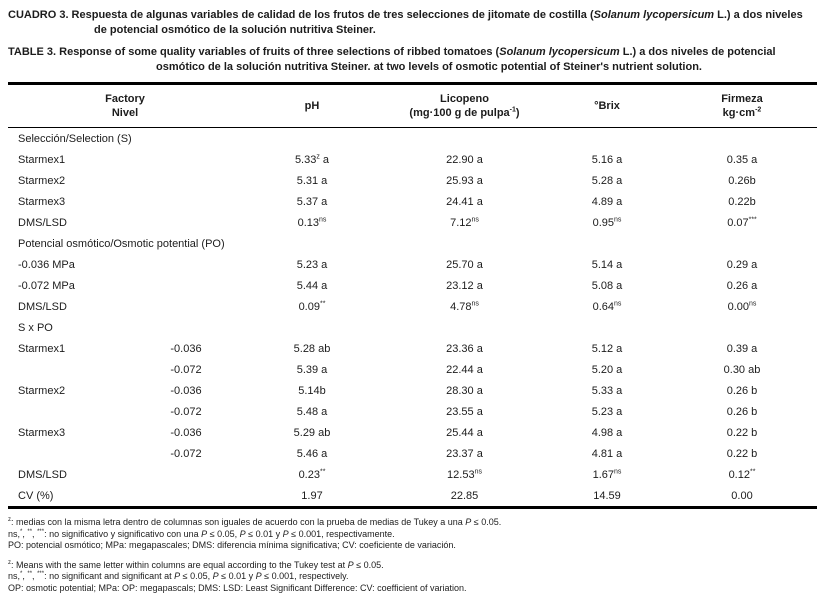 This screenshot has width=825, height=594. I want to click on value-cell: 5.44 a, so click(312, 285).